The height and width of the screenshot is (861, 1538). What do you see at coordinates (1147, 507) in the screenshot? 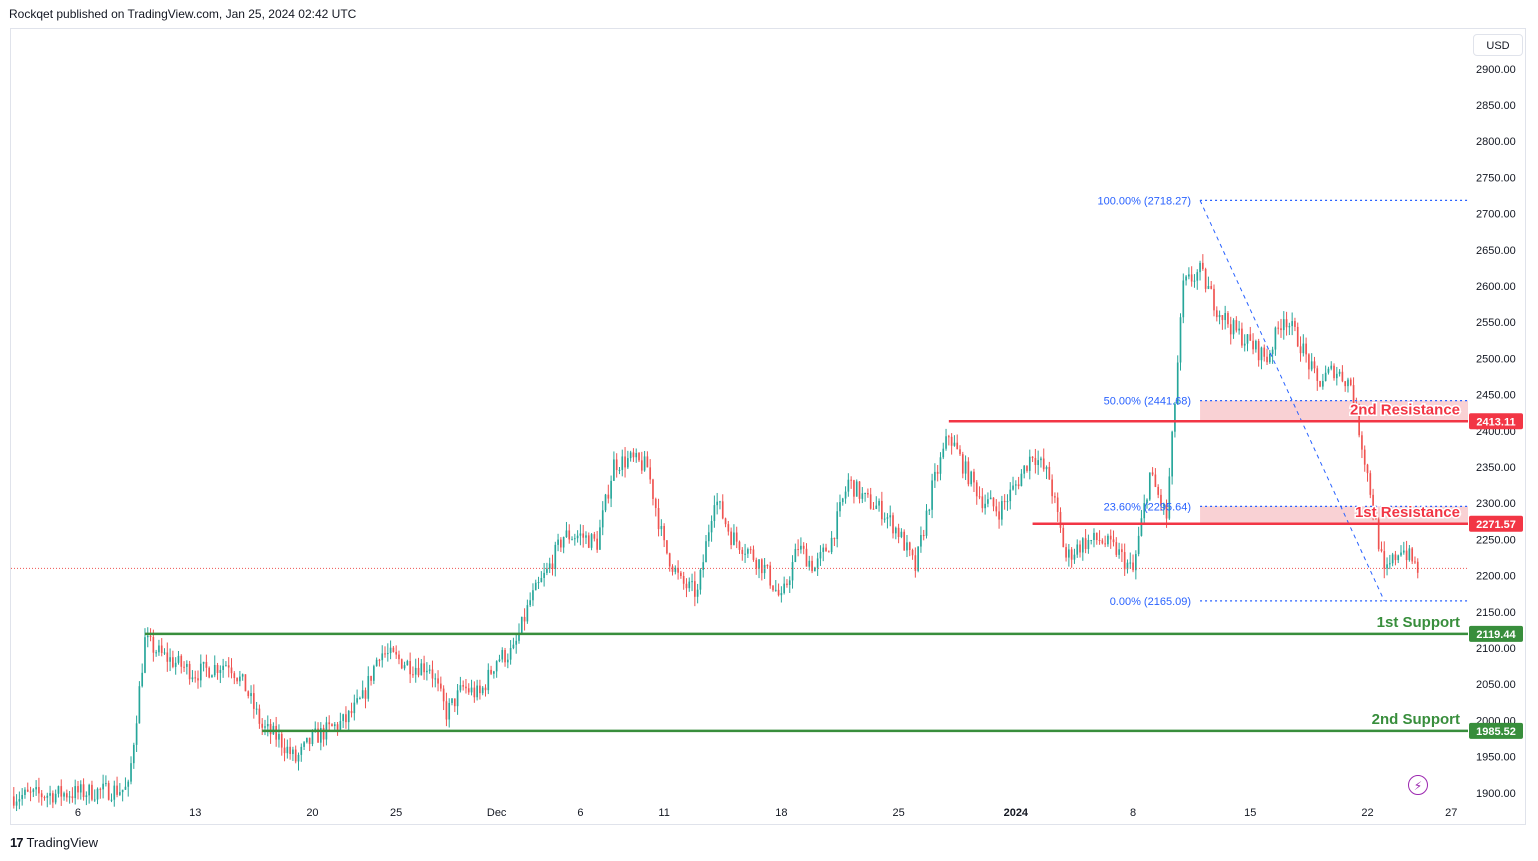
I see `fib-level-label: 23.60% (2295.64)` at bounding box center [1147, 507].